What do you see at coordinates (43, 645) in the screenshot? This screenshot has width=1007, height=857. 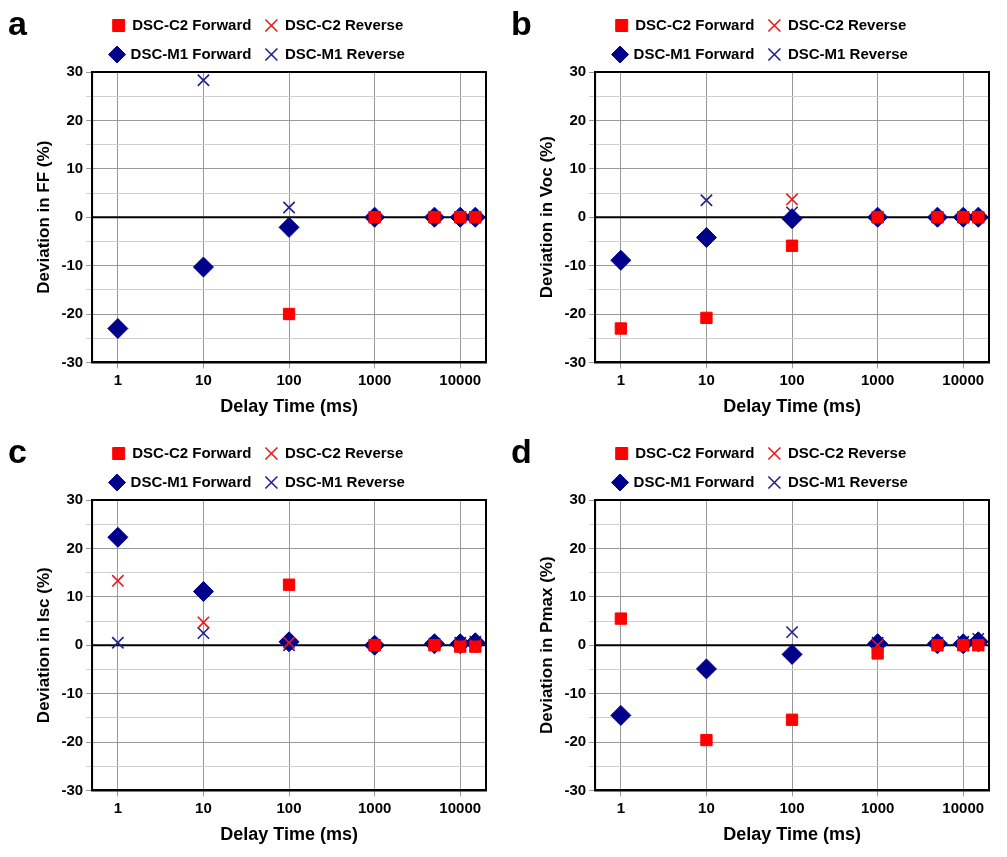 I see `y-axis-title: Deviation in Isc (%)` at bounding box center [43, 645].